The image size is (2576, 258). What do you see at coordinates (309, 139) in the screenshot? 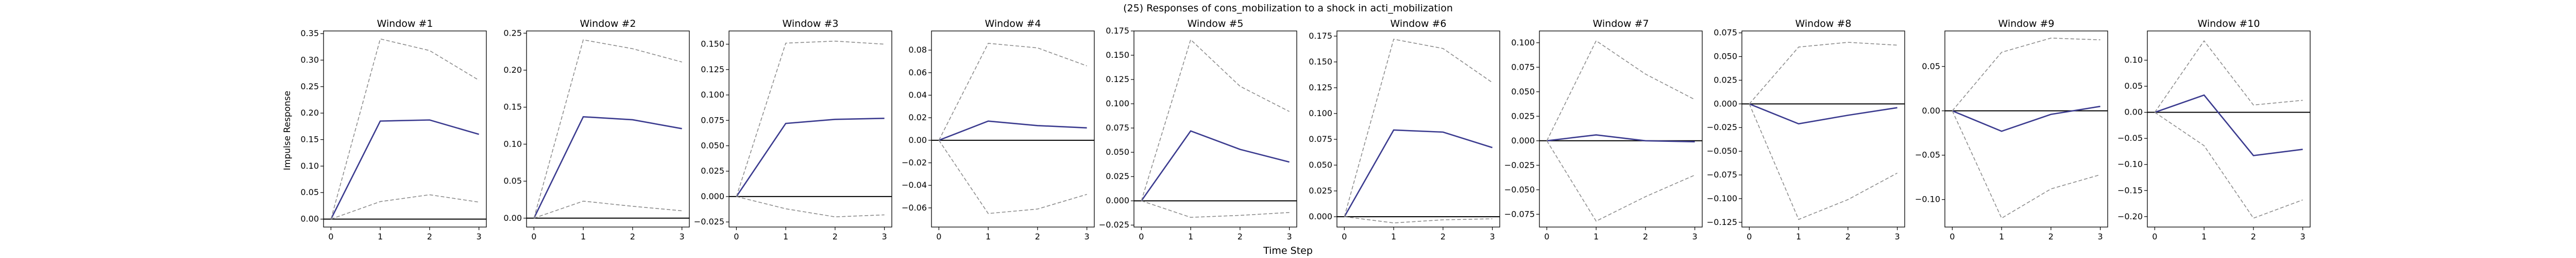
I see `y-tick-label: 0.15` at bounding box center [309, 139].